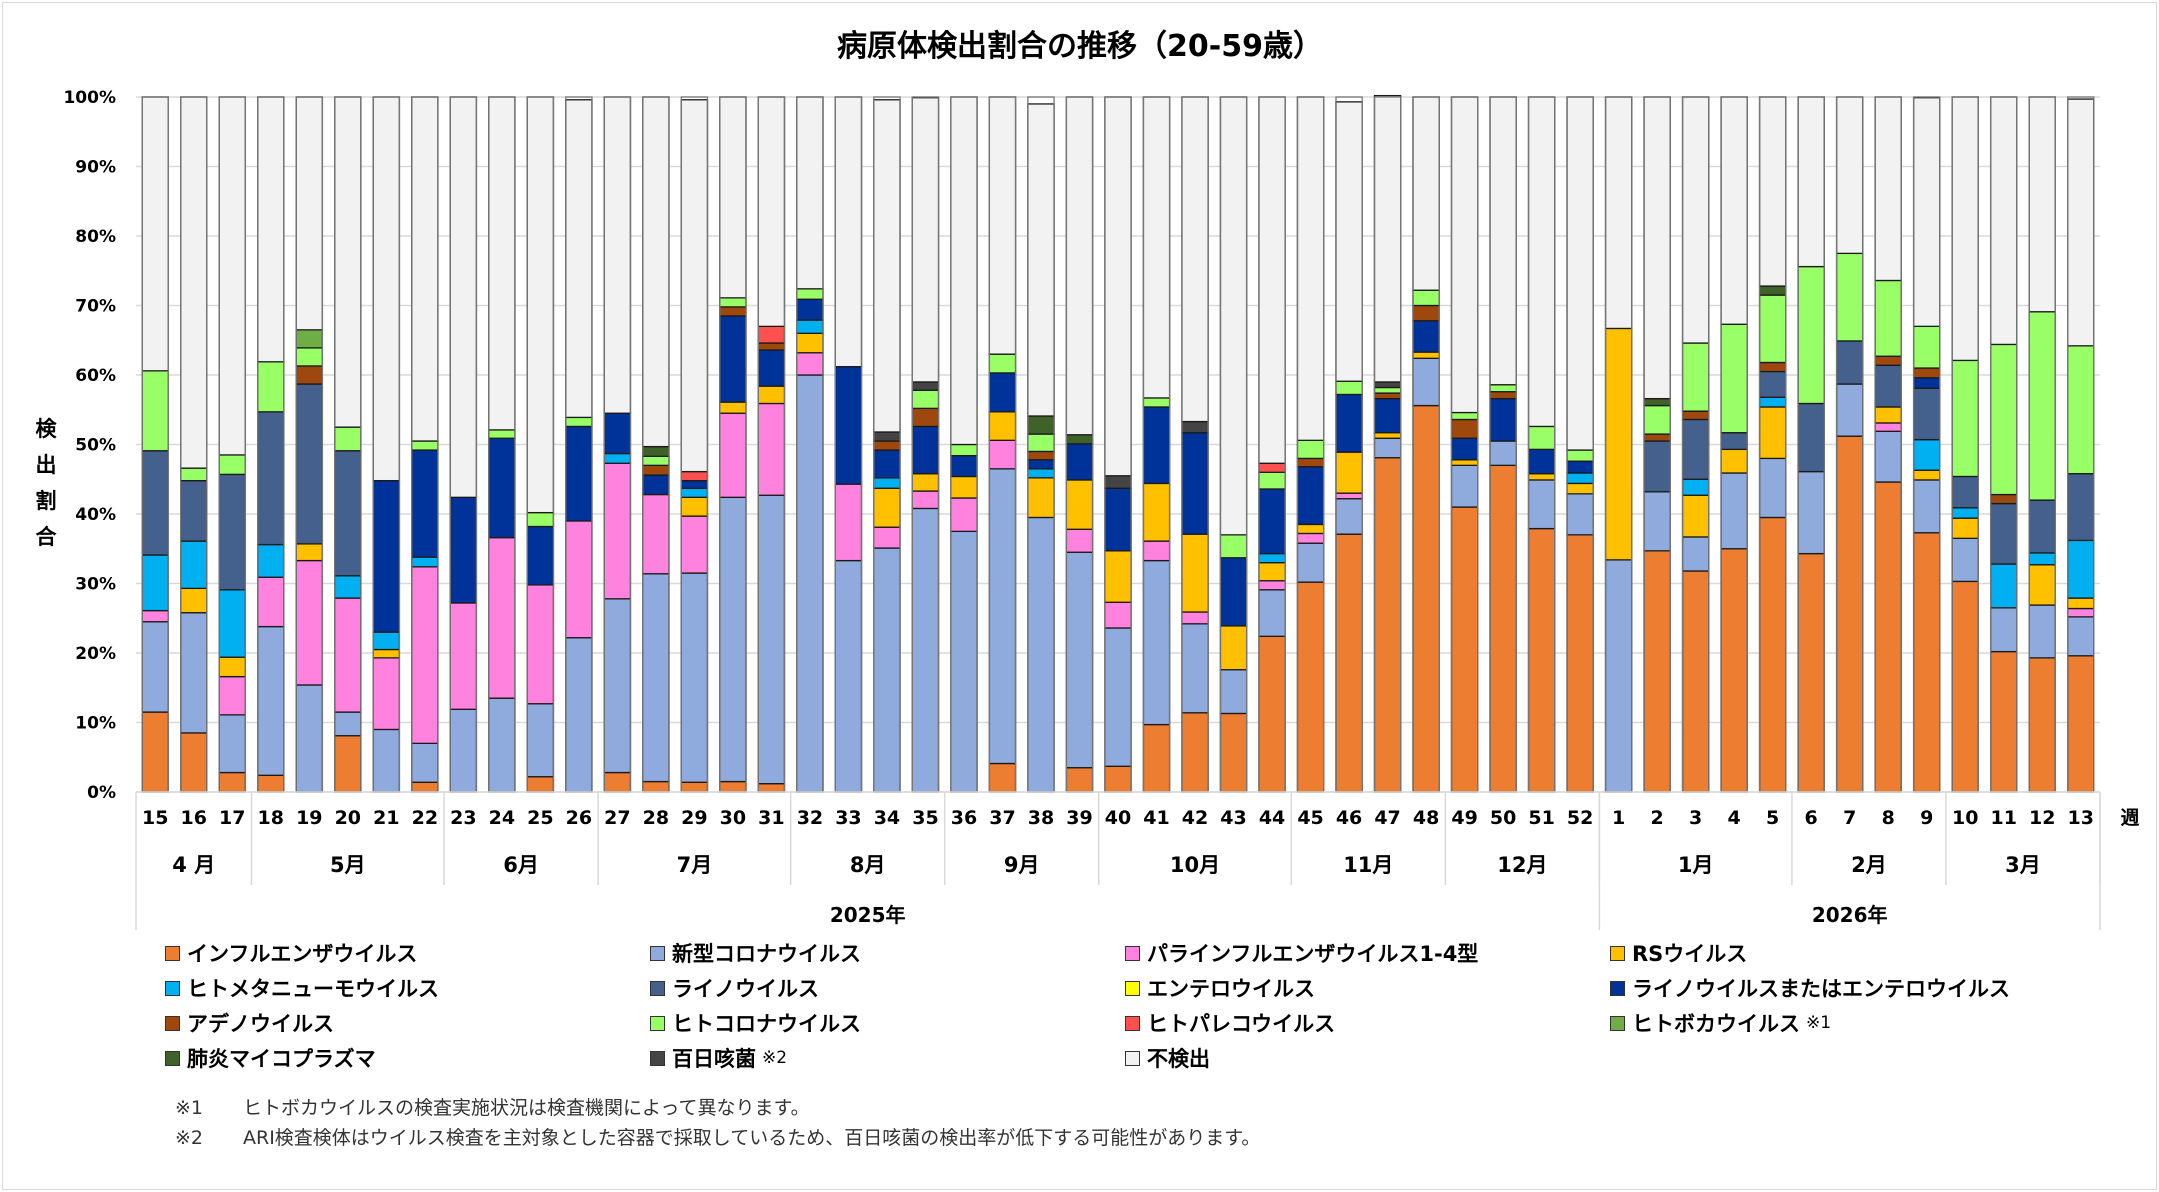 Image resolution: width=2159 pixels, height=1192 pixels. Describe the element at coordinates (695, 865) in the screenshot. I see `month-label: 7月` at that location.